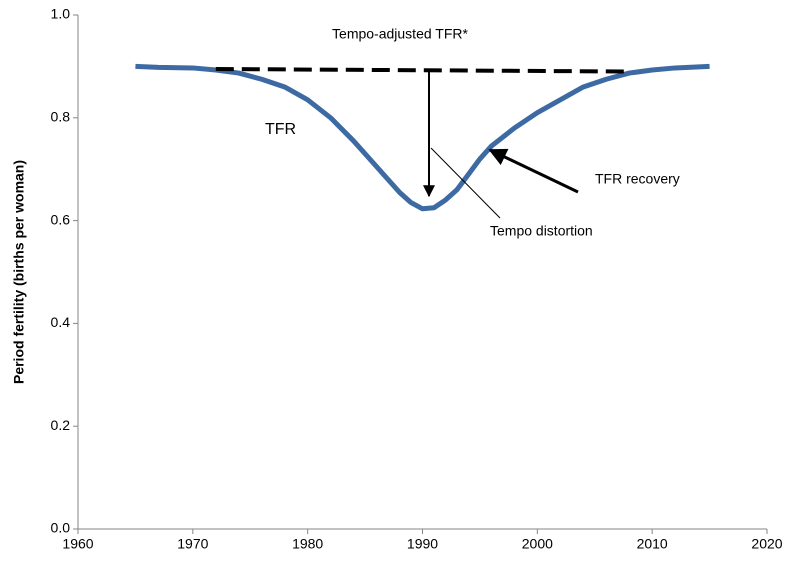 This screenshot has height=569, width=789. Describe the element at coordinates (77, 544) in the screenshot. I see `x-tick-label: 1960` at that location.